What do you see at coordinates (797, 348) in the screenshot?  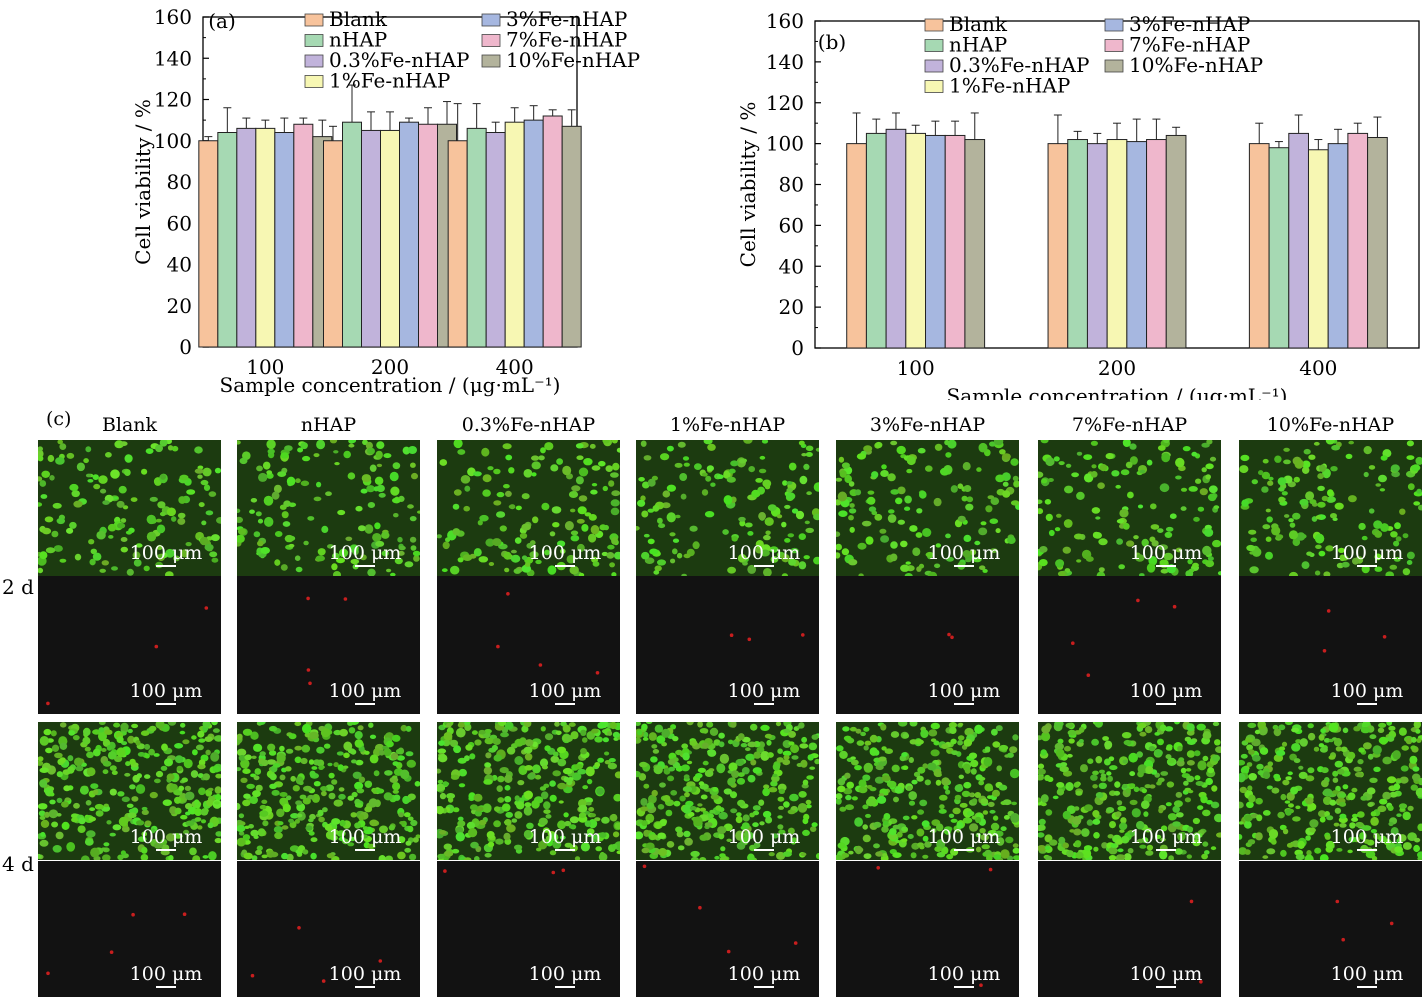 I see `chart-1-ytick-label: 0` at bounding box center [797, 348].